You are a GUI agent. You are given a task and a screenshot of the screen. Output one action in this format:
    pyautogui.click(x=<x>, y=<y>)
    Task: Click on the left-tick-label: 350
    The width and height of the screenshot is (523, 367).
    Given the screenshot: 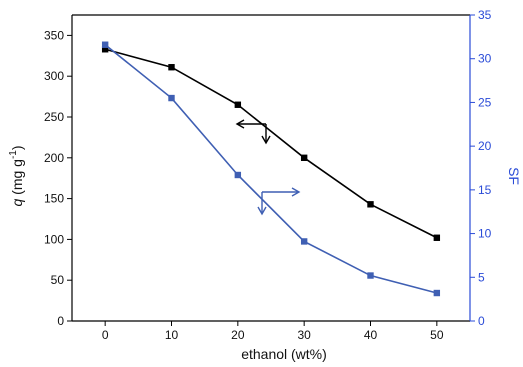 What is the action you would take?
    pyautogui.click(x=54, y=35)
    